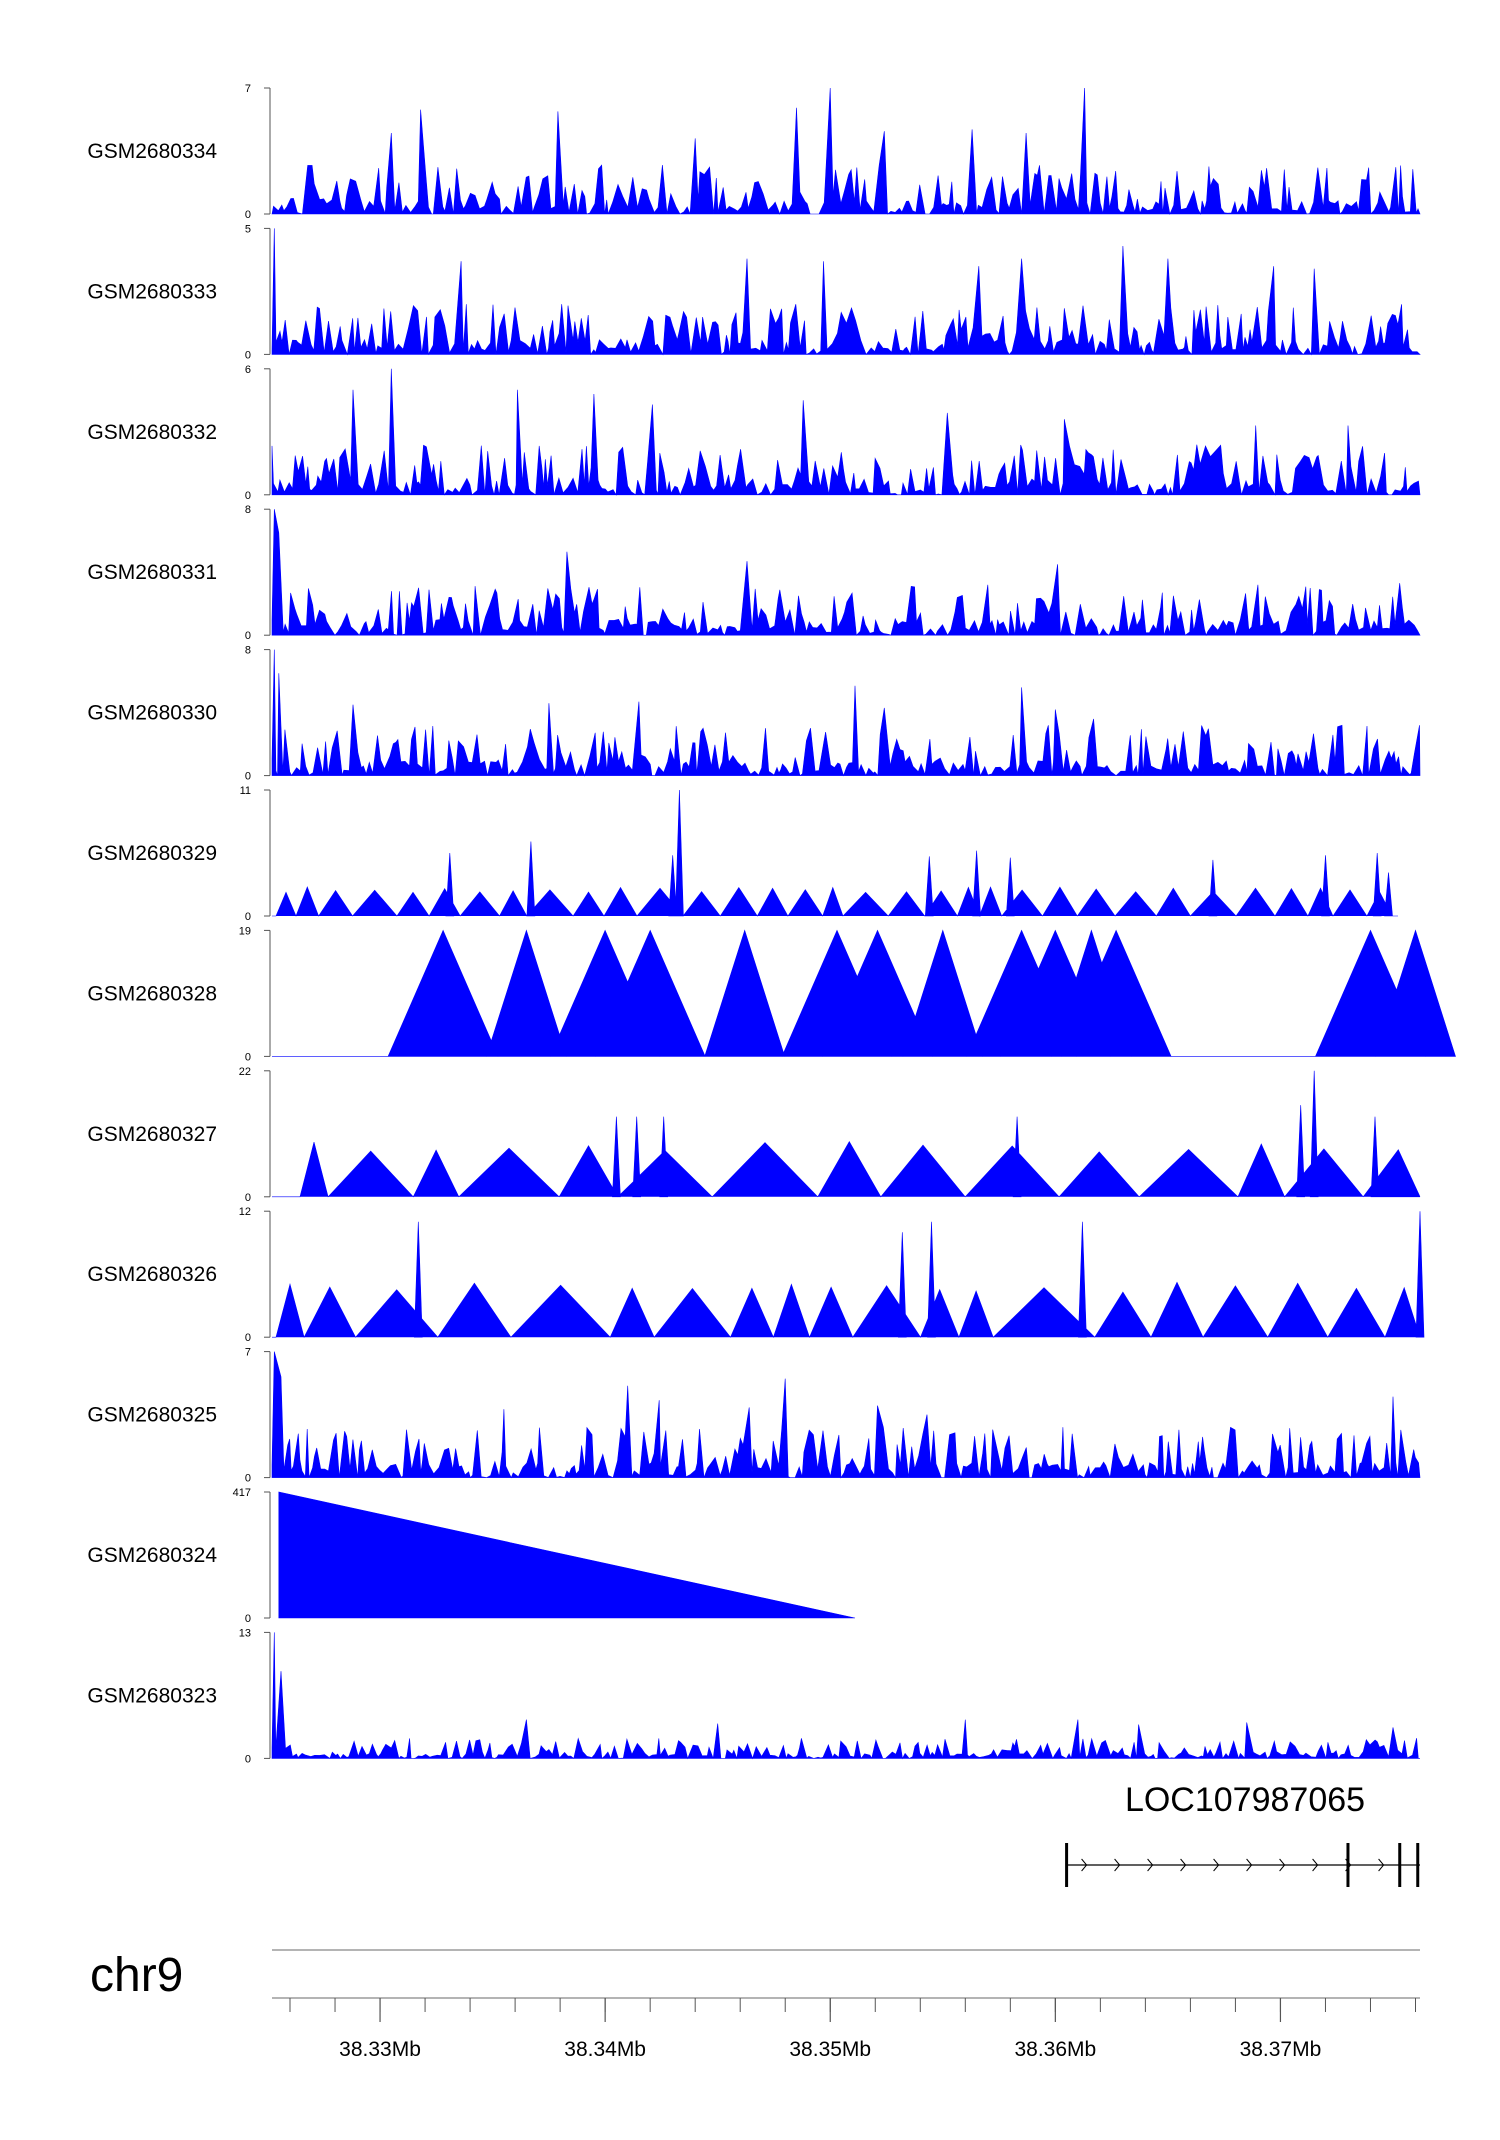  Describe the element at coordinates (1242, 1834) in the screenshot. I see `gene-annotation-track: LOC107987065` at that location.